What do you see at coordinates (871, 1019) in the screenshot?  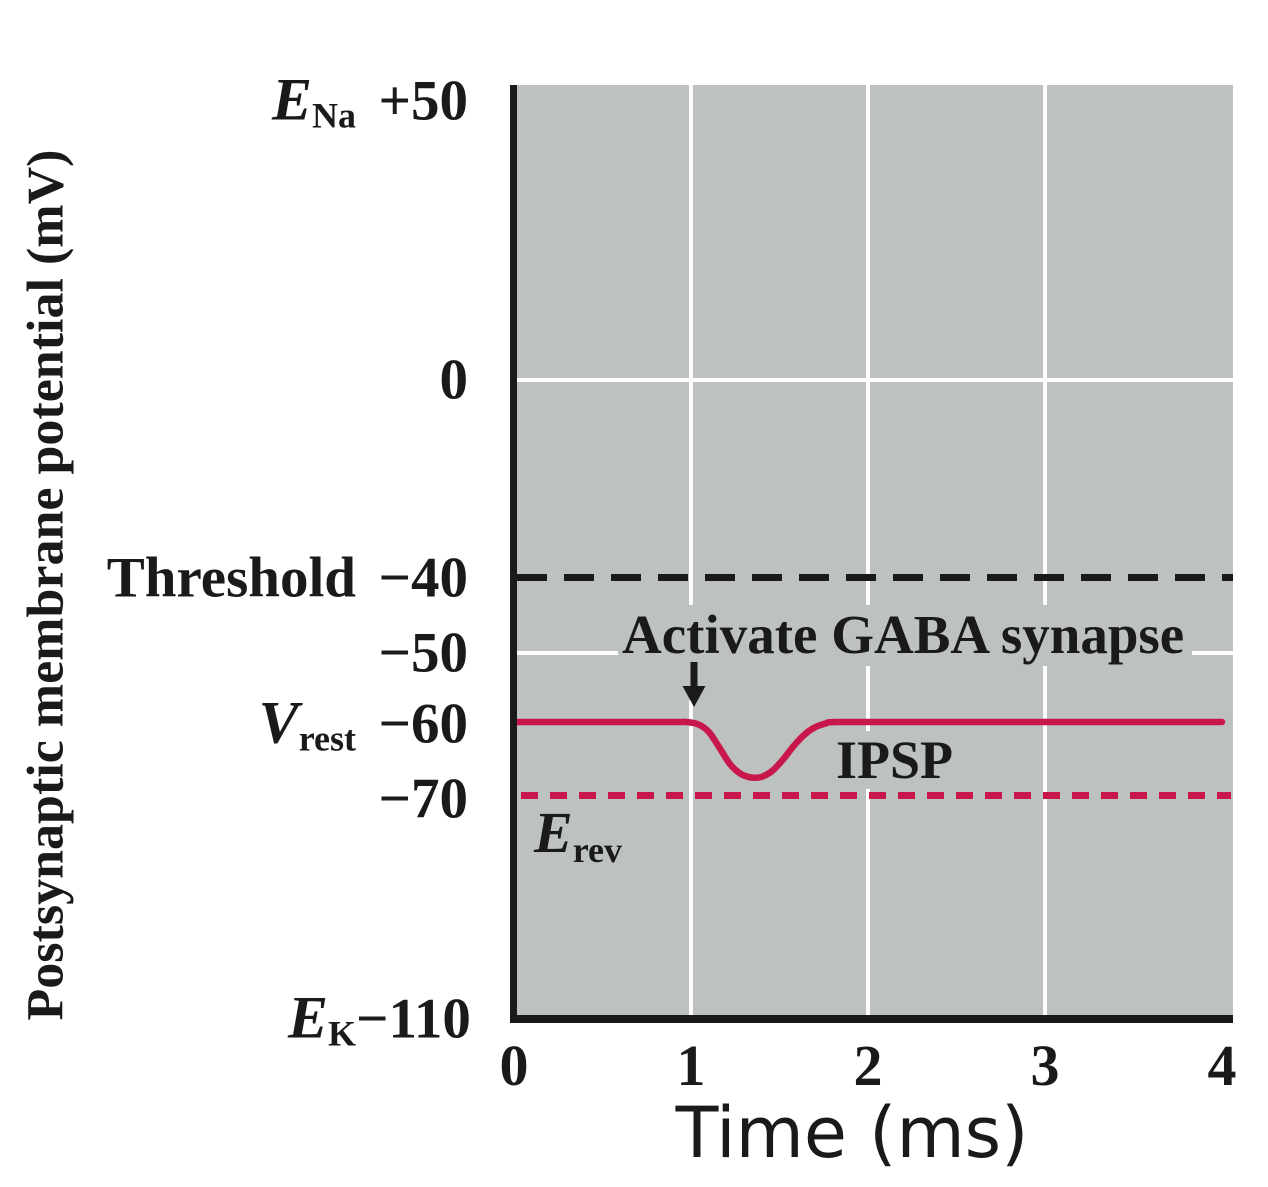 I see `x-axis-line` at bounding box center [871, 1019].